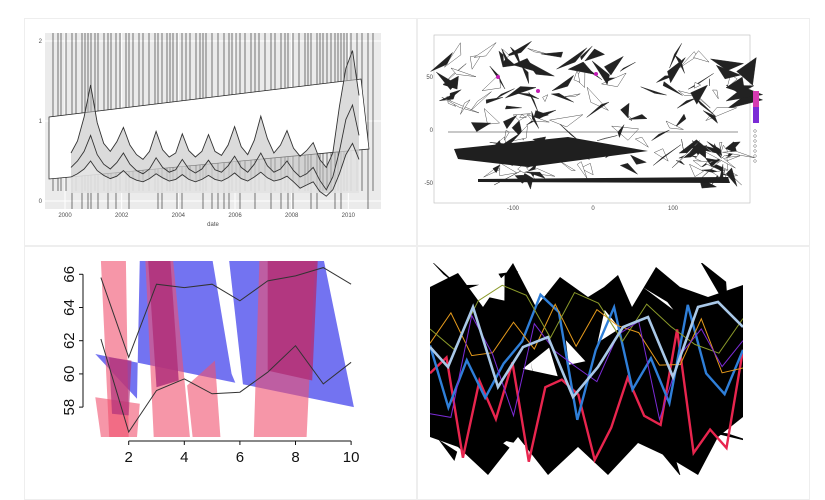  Describe the element at coordinates (513, 209) in the screenshot. I see `map-x-tick: -100` at that location.